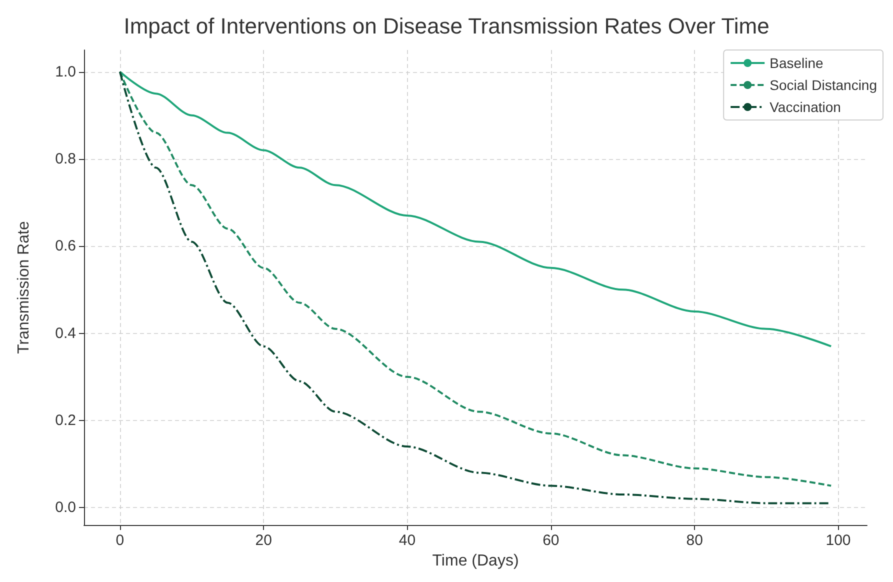  Describe the element at coordinates (65, 420) in the screenshot. I see `y-tick-label: 0.2` at that location.